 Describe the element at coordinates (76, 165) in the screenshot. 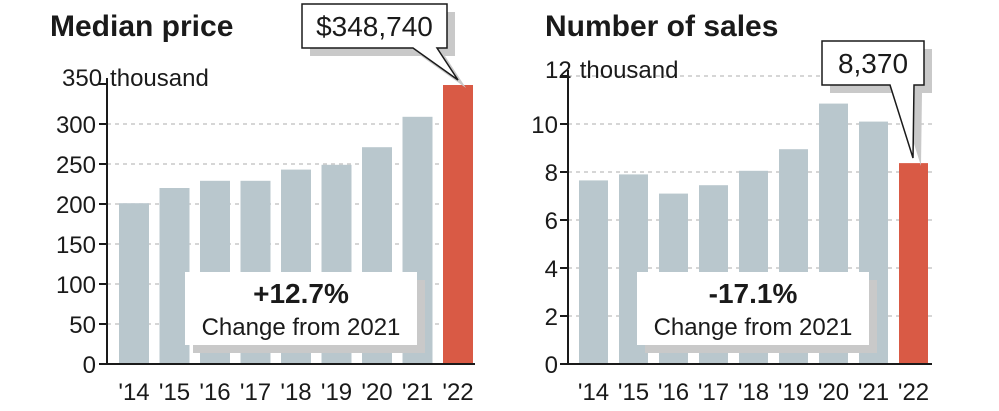

I see `y-tick-label: 250` at that location.